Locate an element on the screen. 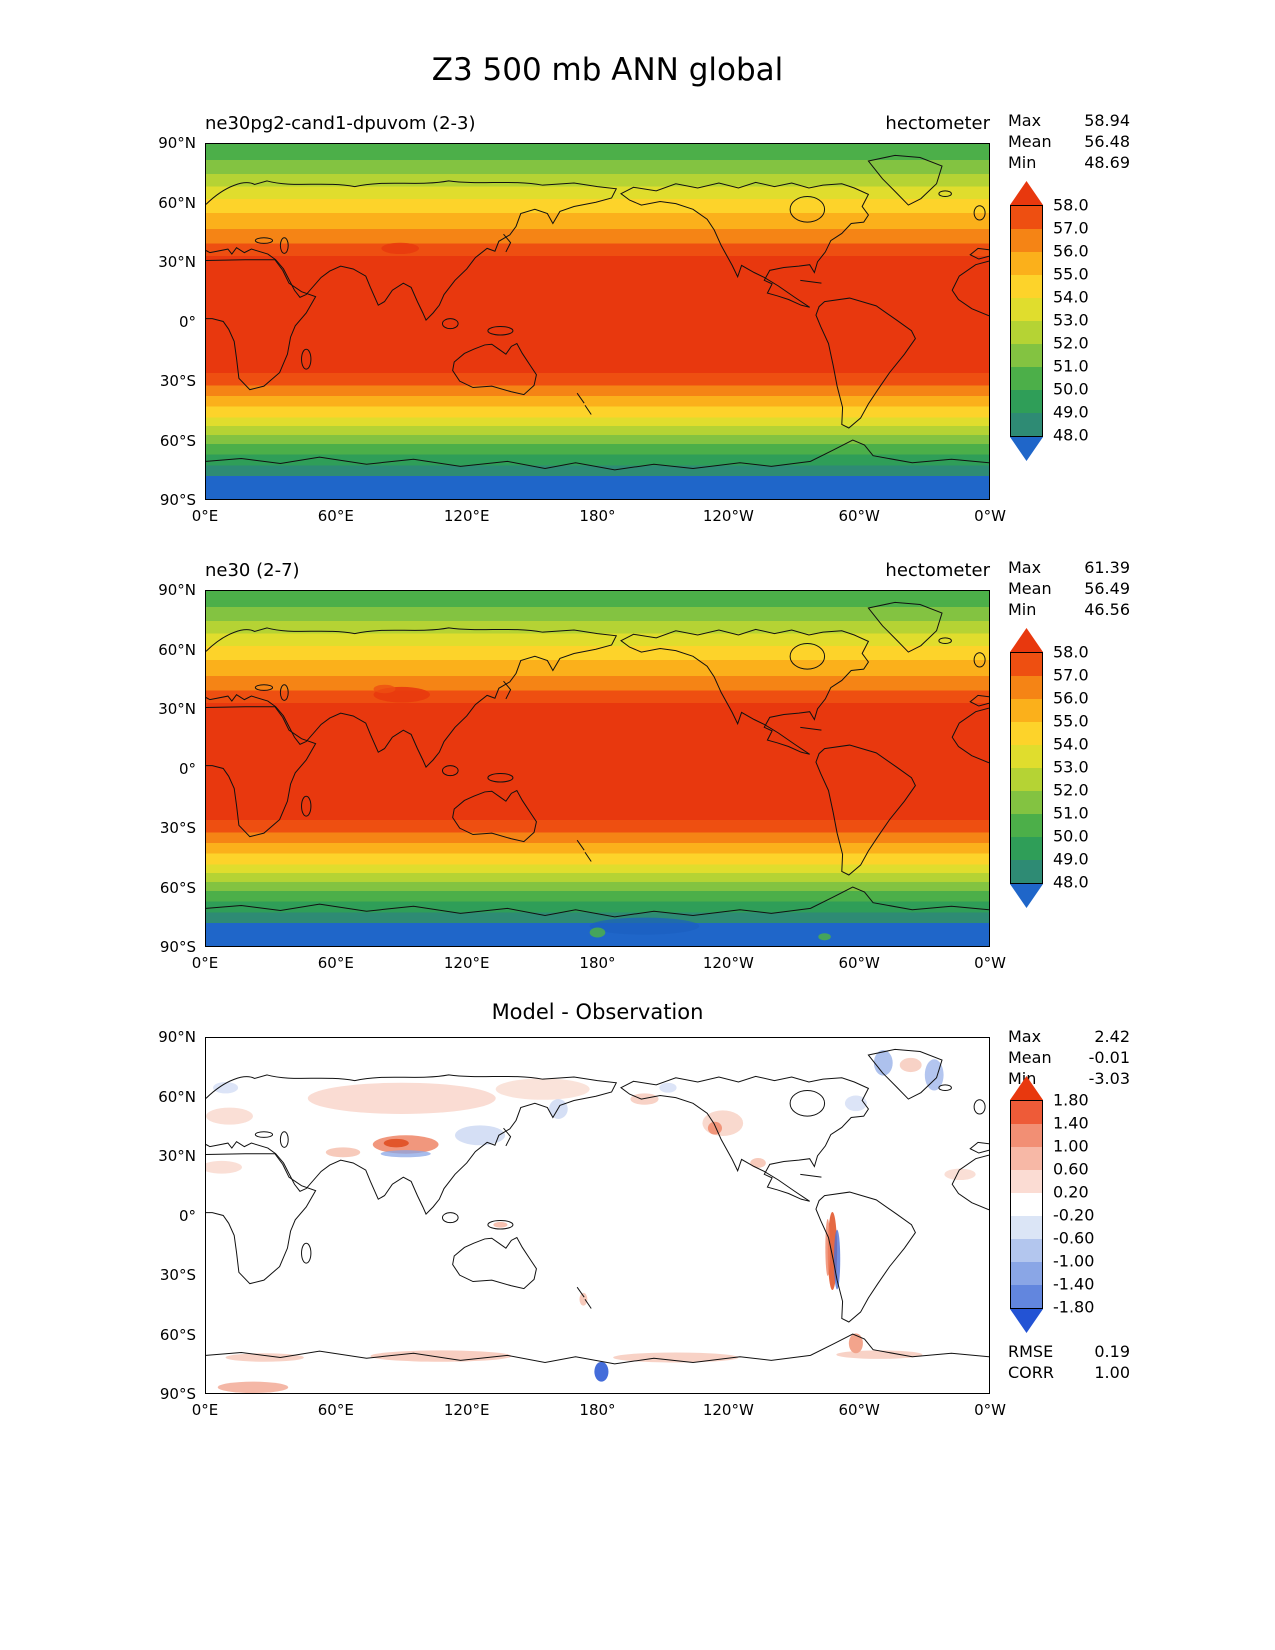 The width and height of the screenshot is (1275, 1650). colorbar-tick: -0.20 is located at coordinates (1074, 1215).